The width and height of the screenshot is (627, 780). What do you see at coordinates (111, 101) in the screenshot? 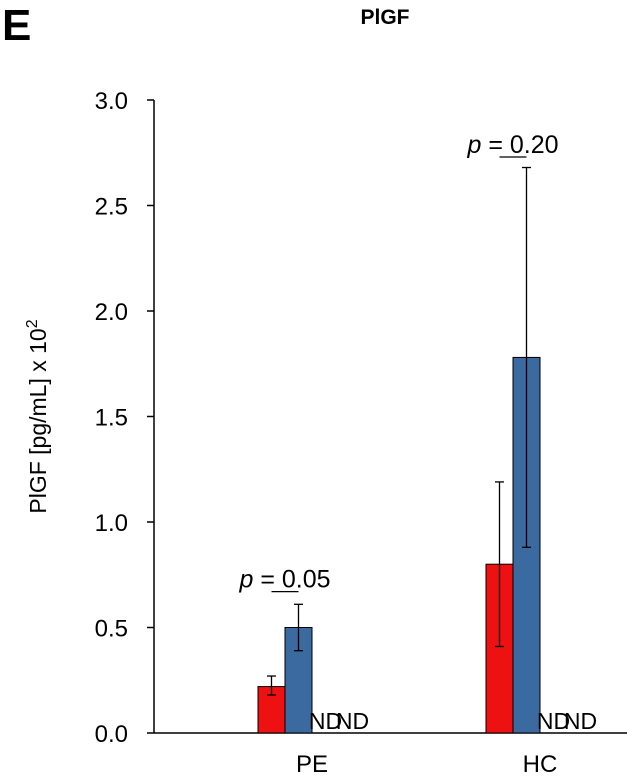
I see `y-tick-label-6: 3.0` at bounding box center [111, 101].